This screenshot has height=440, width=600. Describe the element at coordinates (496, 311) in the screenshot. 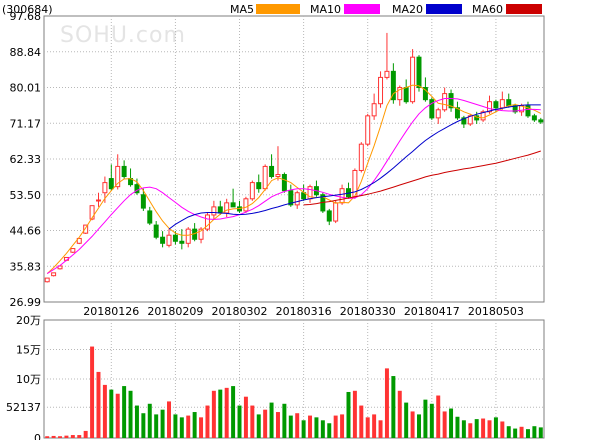

I see `date-tick-label: 20180503` at that location.